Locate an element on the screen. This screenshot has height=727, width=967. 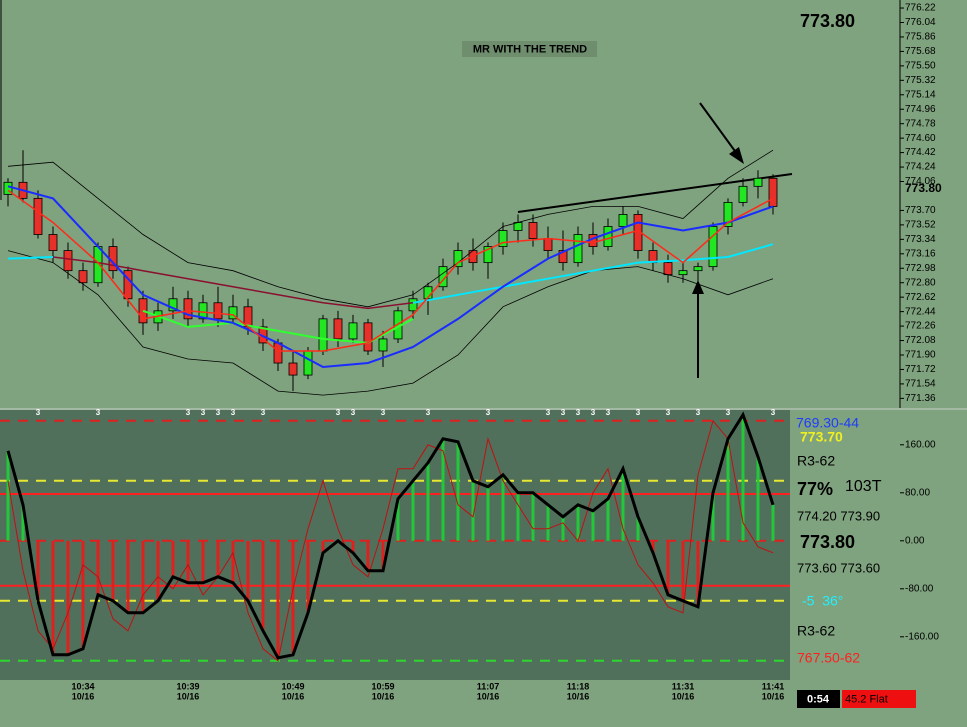
x-tick-label: 11:31 is located at coordinates (683, 686).